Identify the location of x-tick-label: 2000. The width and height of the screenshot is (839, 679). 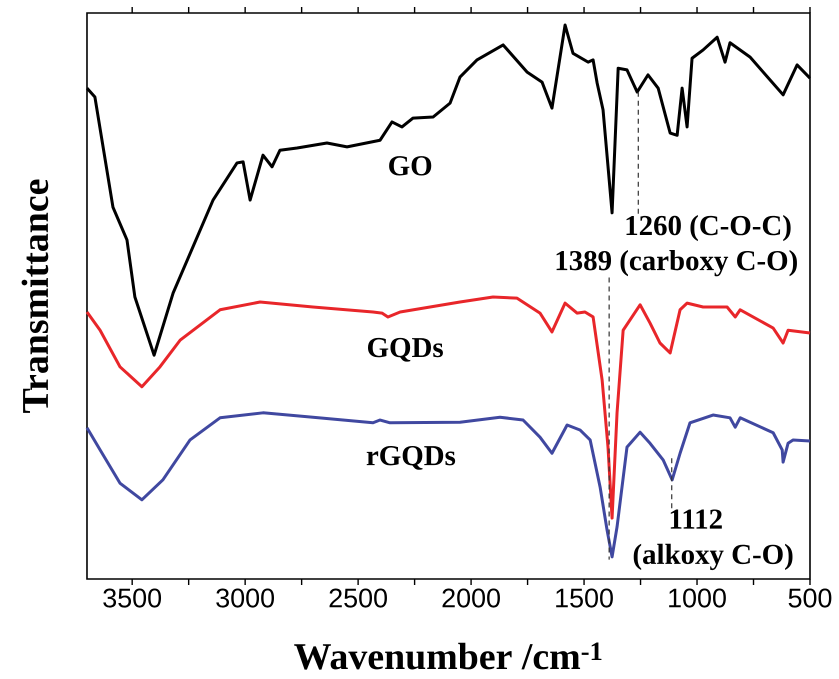
(471, 598).